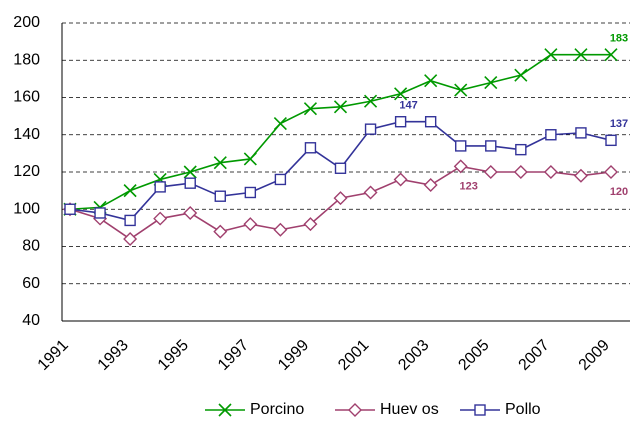 This screenshot has height=425, width=634. I want to click on y-tick-label: 100, so click(26, 208).